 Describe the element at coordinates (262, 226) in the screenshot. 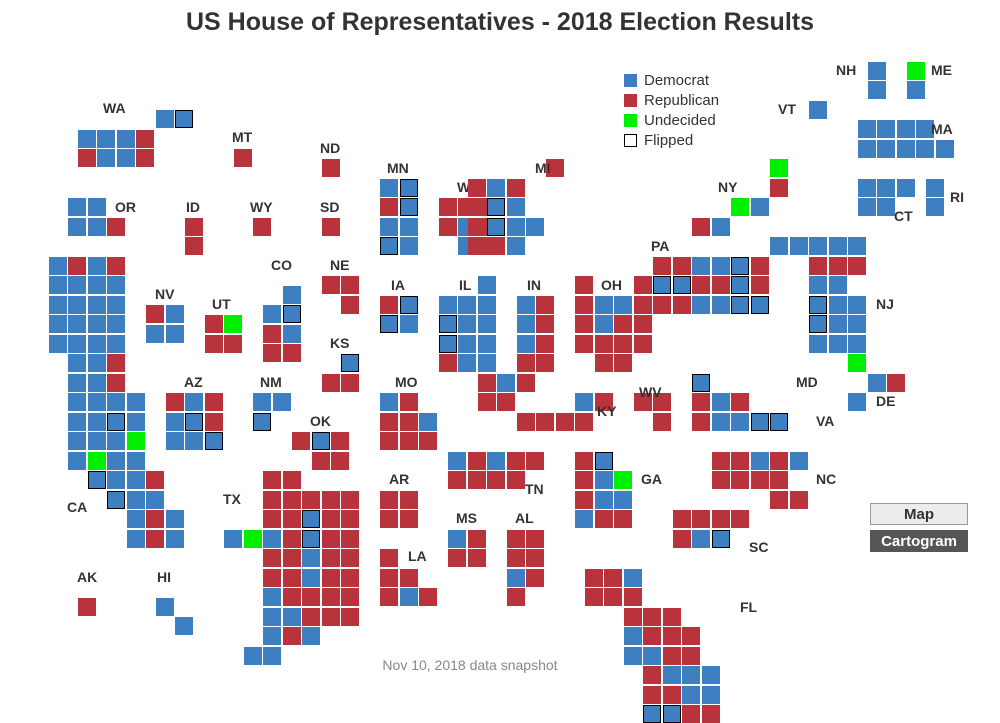

I see `district-cell-wy` at that location.